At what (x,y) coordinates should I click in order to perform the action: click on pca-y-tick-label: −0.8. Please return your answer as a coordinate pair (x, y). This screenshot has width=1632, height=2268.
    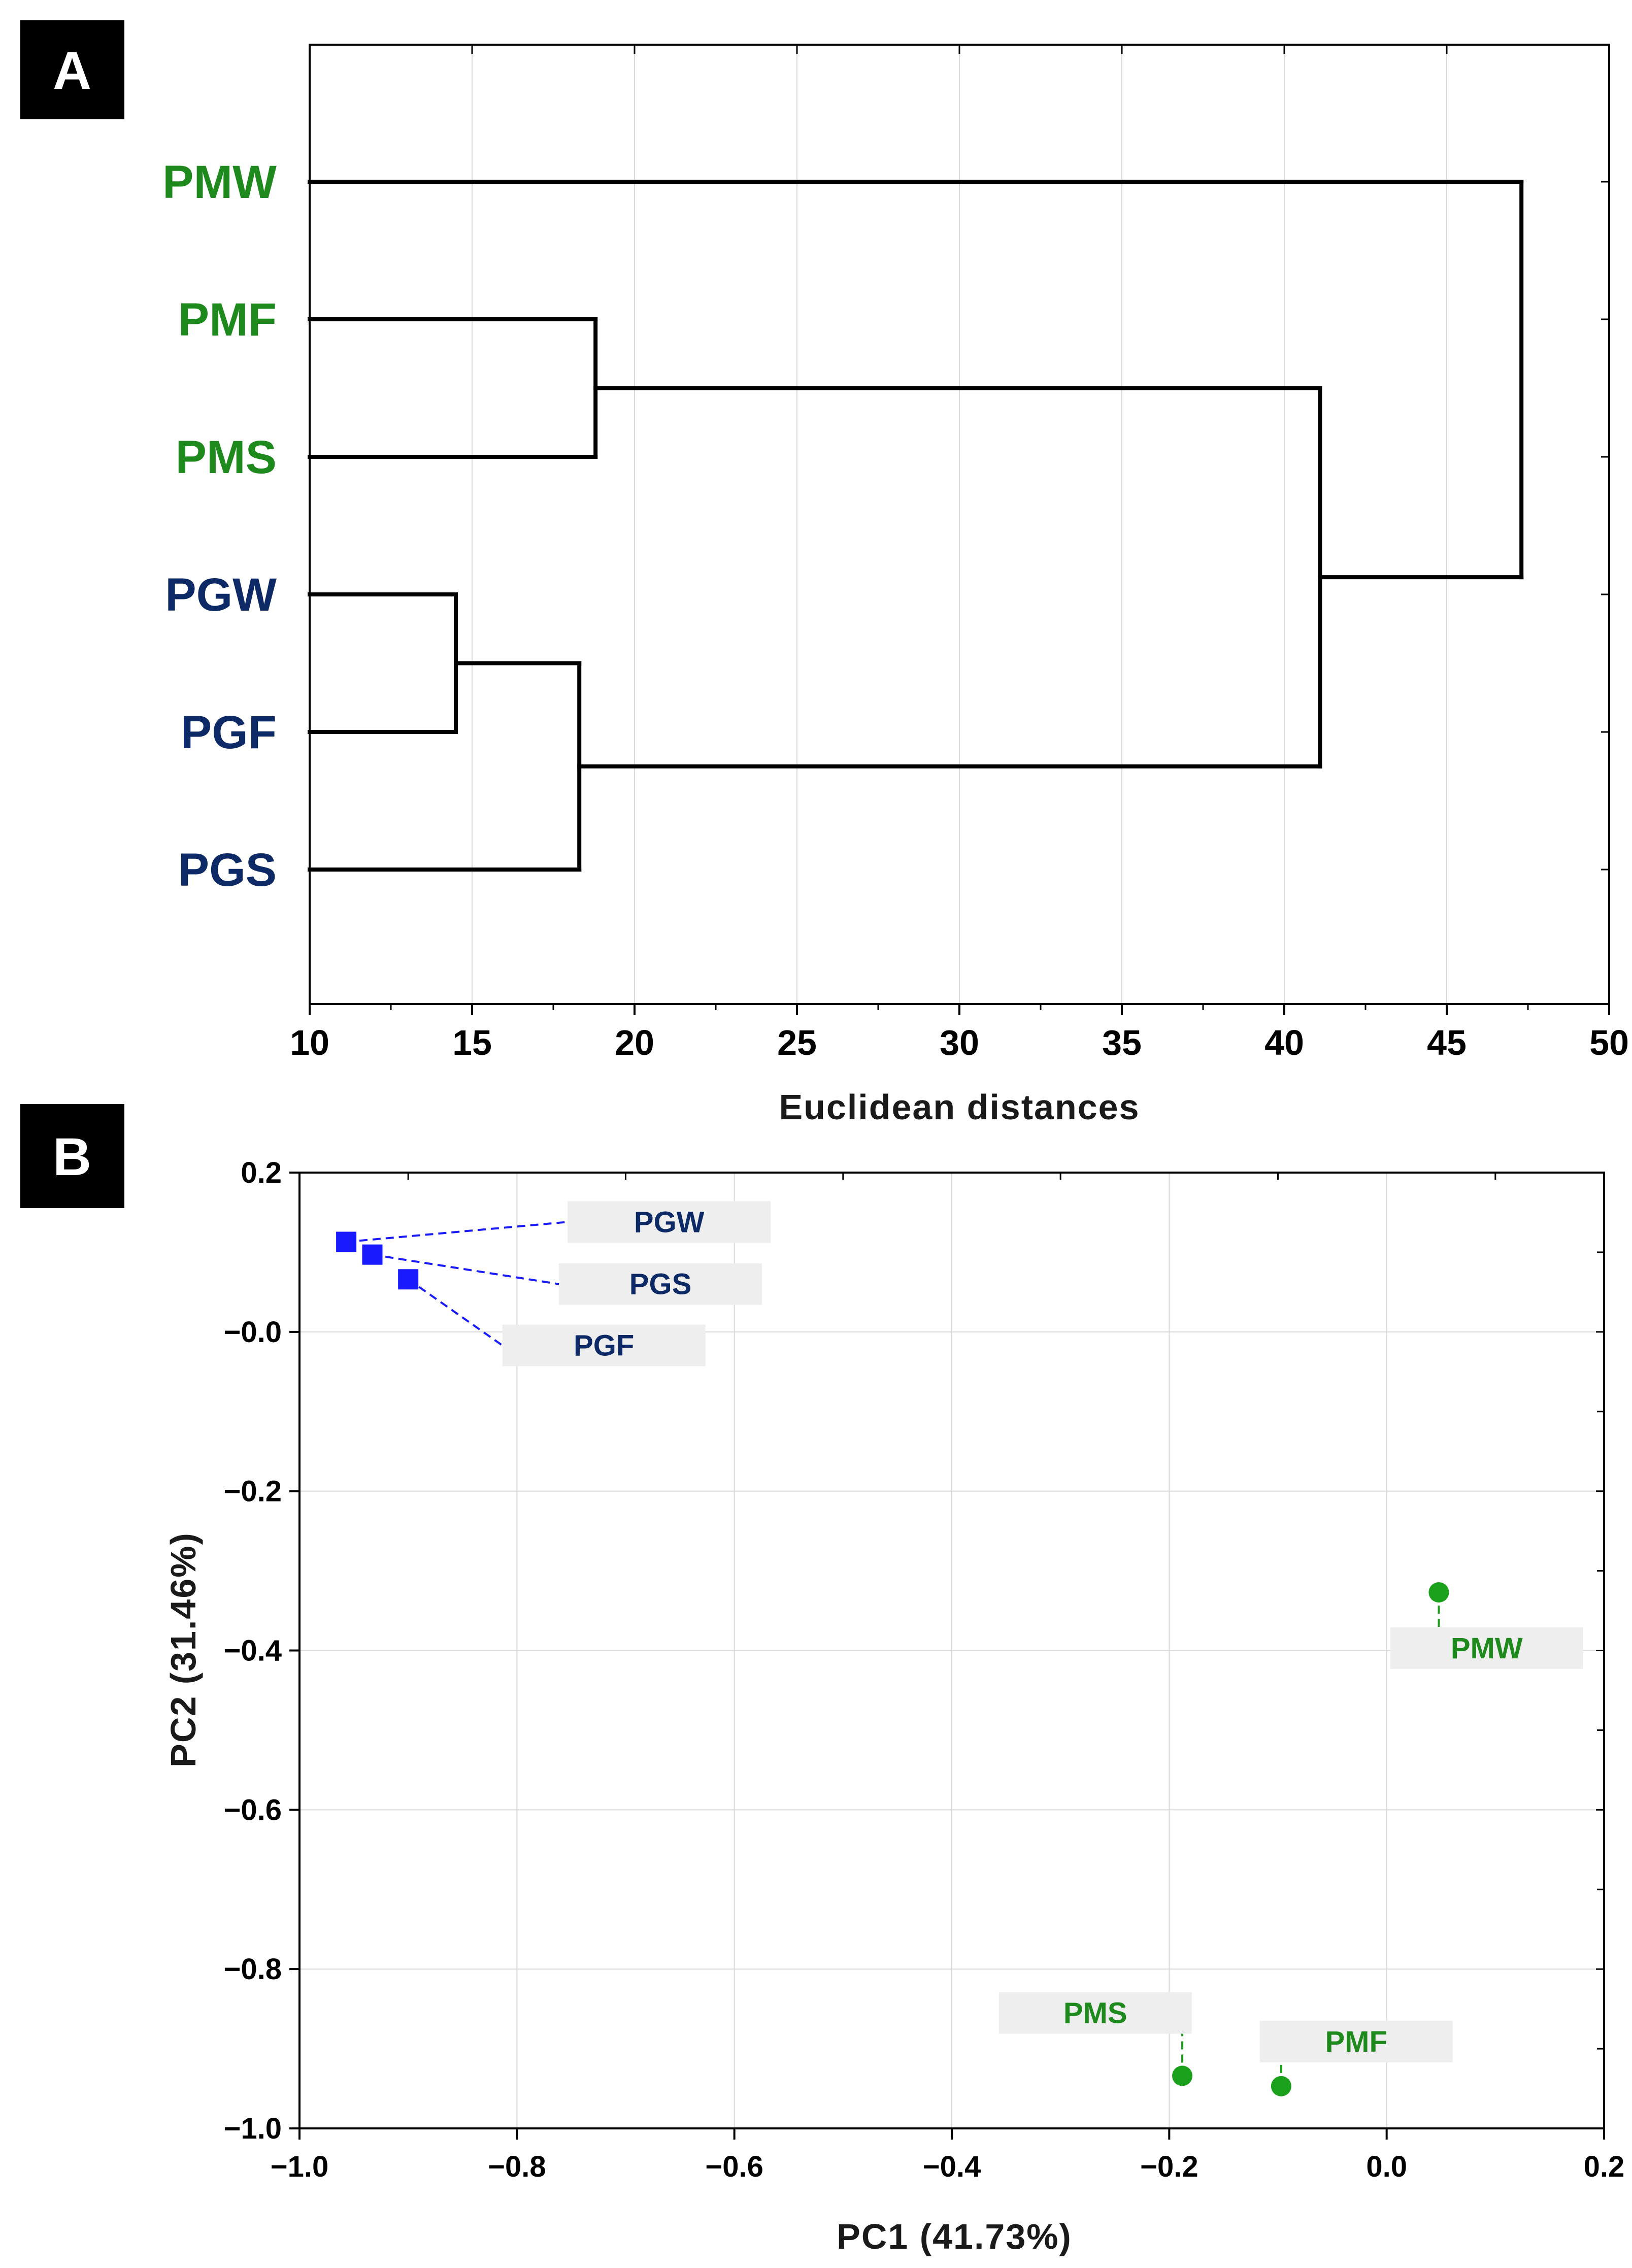
    Looking at the image, I should click on (253, 1969).